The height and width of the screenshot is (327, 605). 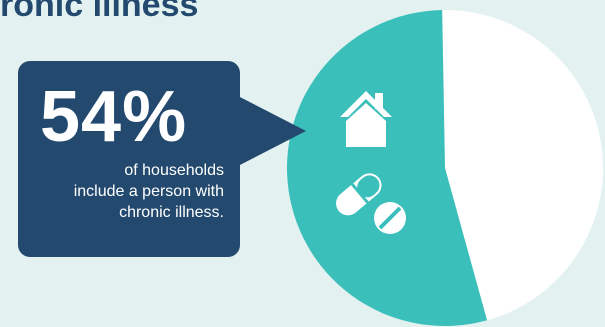 What do you see at coordinates (366, 119) in the screenshot?
I see `house-icon` at bounding box center [366, 119].